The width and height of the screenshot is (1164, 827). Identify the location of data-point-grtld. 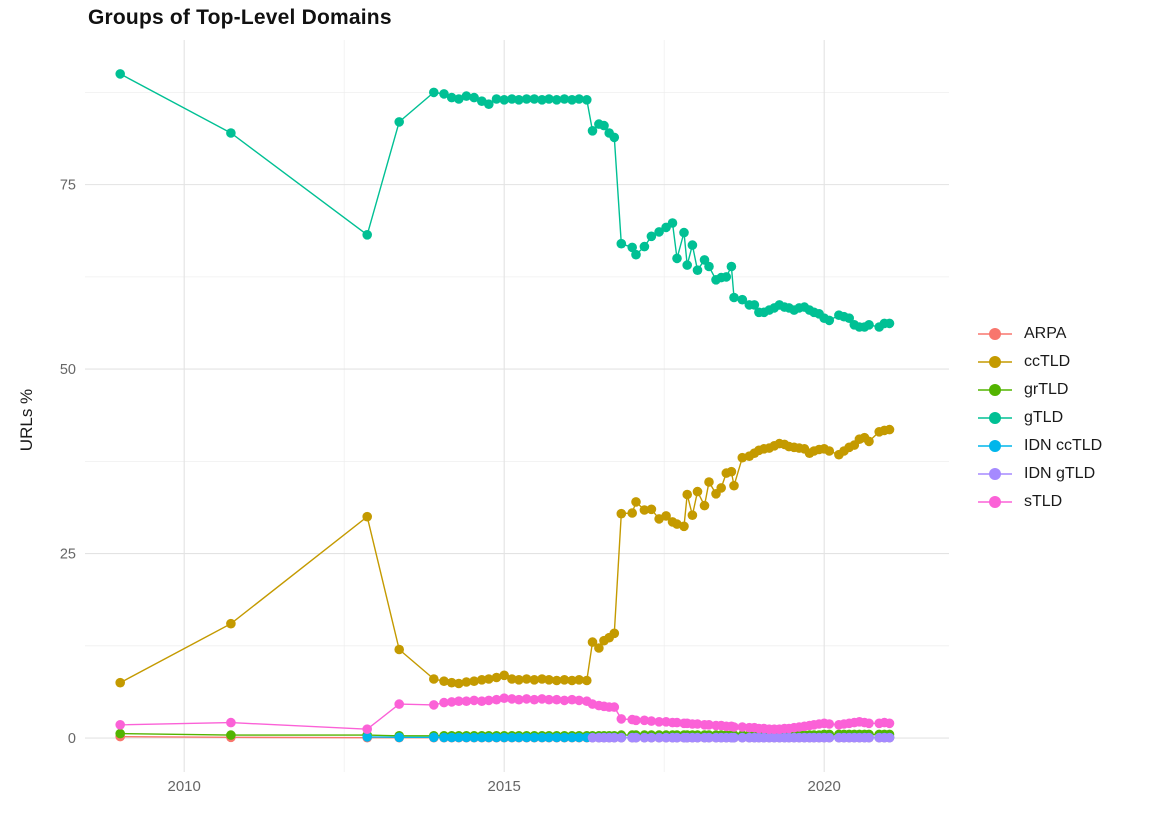
(120, 733).